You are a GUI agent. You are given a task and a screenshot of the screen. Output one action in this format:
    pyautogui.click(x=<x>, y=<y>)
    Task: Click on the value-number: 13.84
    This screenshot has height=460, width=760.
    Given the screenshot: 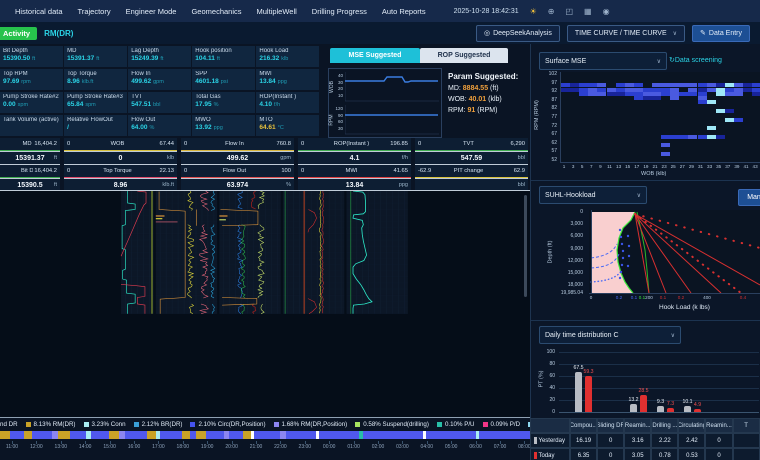 What is the action you would take?
    pyautogui.click(x=354, y=185)
    